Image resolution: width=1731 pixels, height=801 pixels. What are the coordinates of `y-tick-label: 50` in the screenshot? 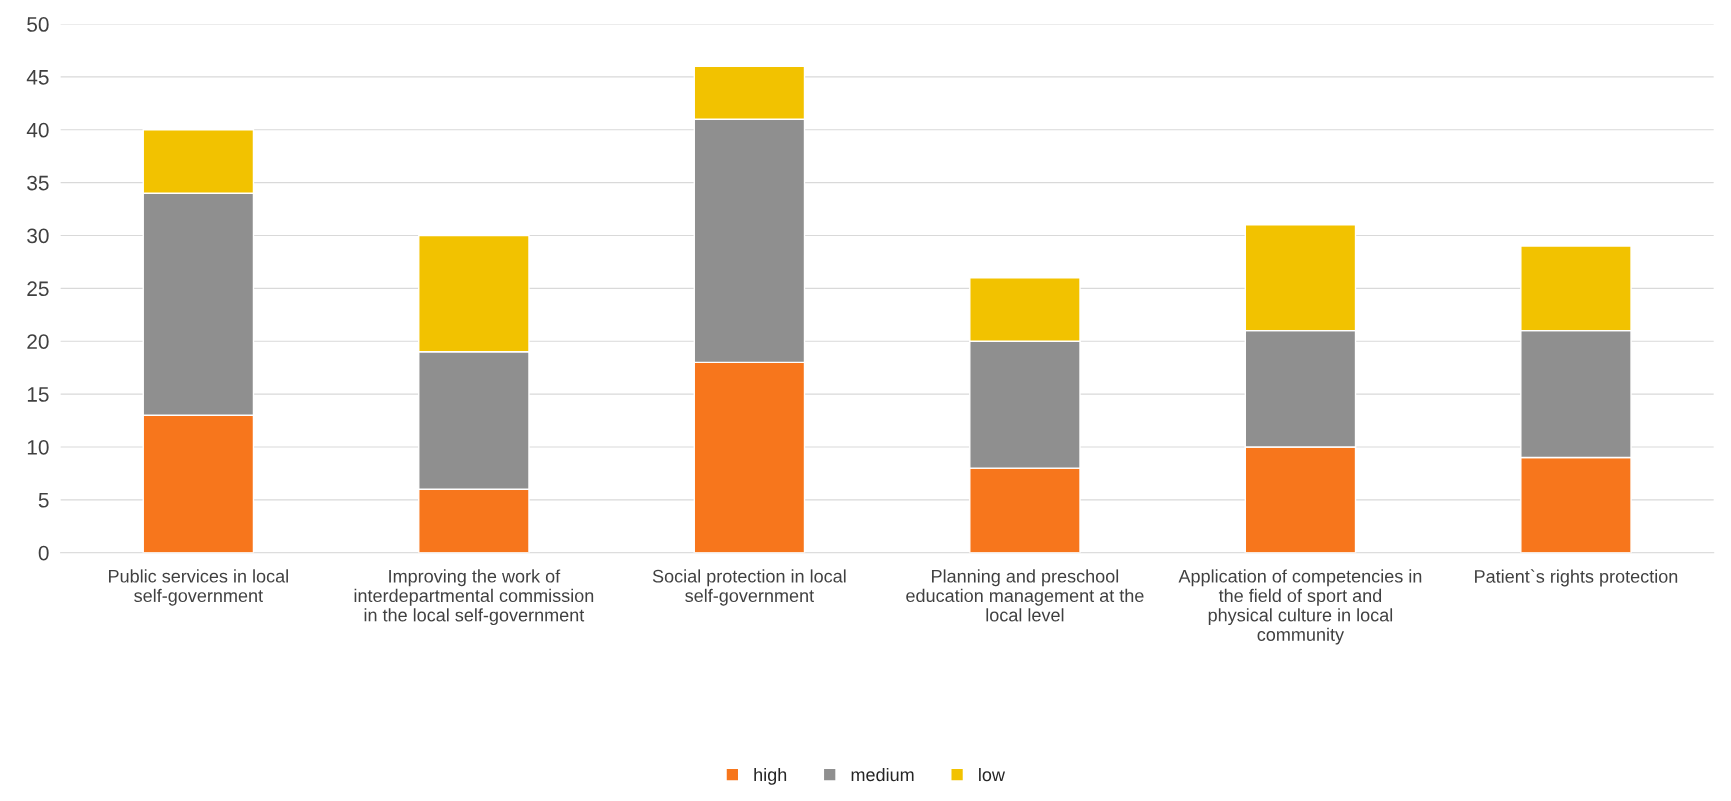 It's located at (38, 24).